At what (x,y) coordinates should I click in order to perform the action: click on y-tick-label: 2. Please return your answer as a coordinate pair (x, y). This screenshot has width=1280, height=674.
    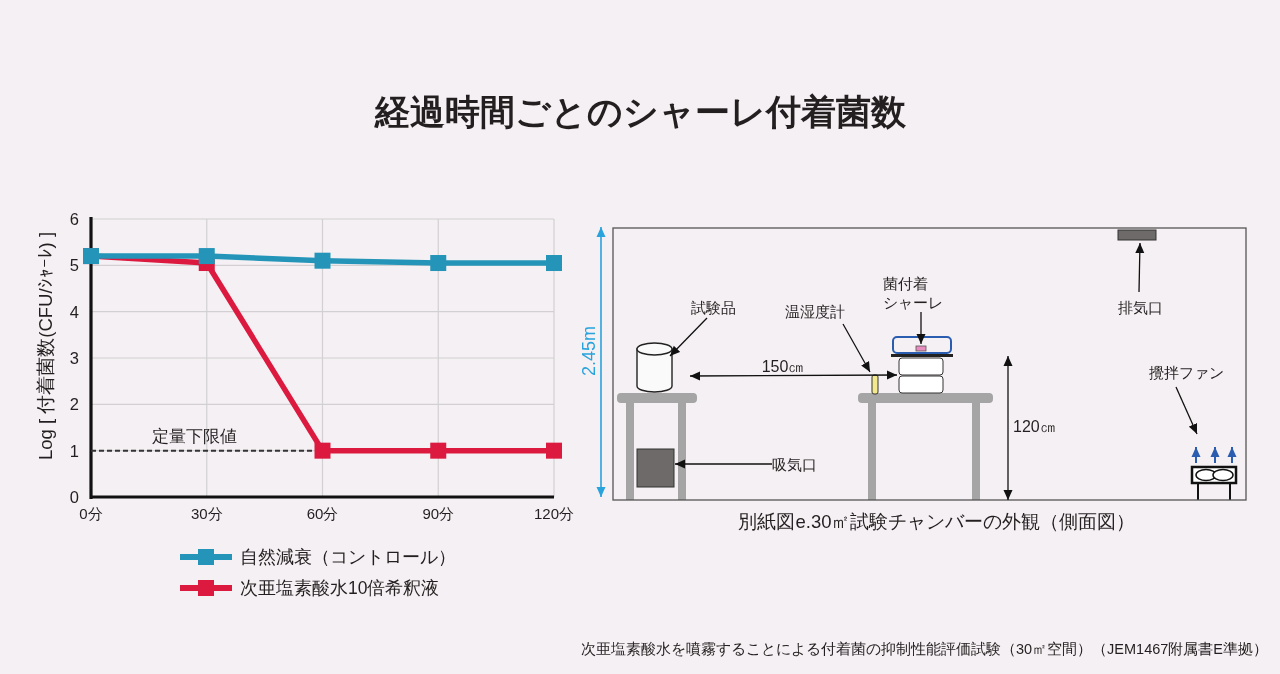
    Looking at the image, I should click on (74, 404).